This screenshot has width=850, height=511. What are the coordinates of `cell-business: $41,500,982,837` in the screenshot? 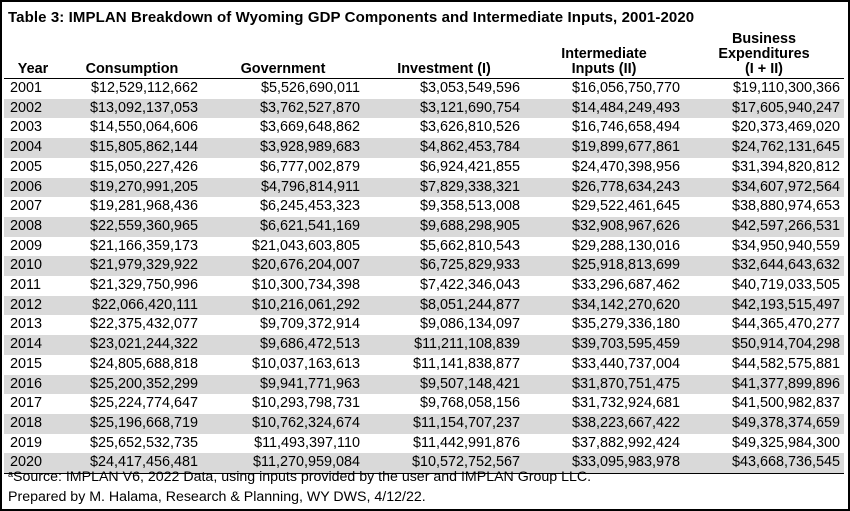 It's located at (785, 403).